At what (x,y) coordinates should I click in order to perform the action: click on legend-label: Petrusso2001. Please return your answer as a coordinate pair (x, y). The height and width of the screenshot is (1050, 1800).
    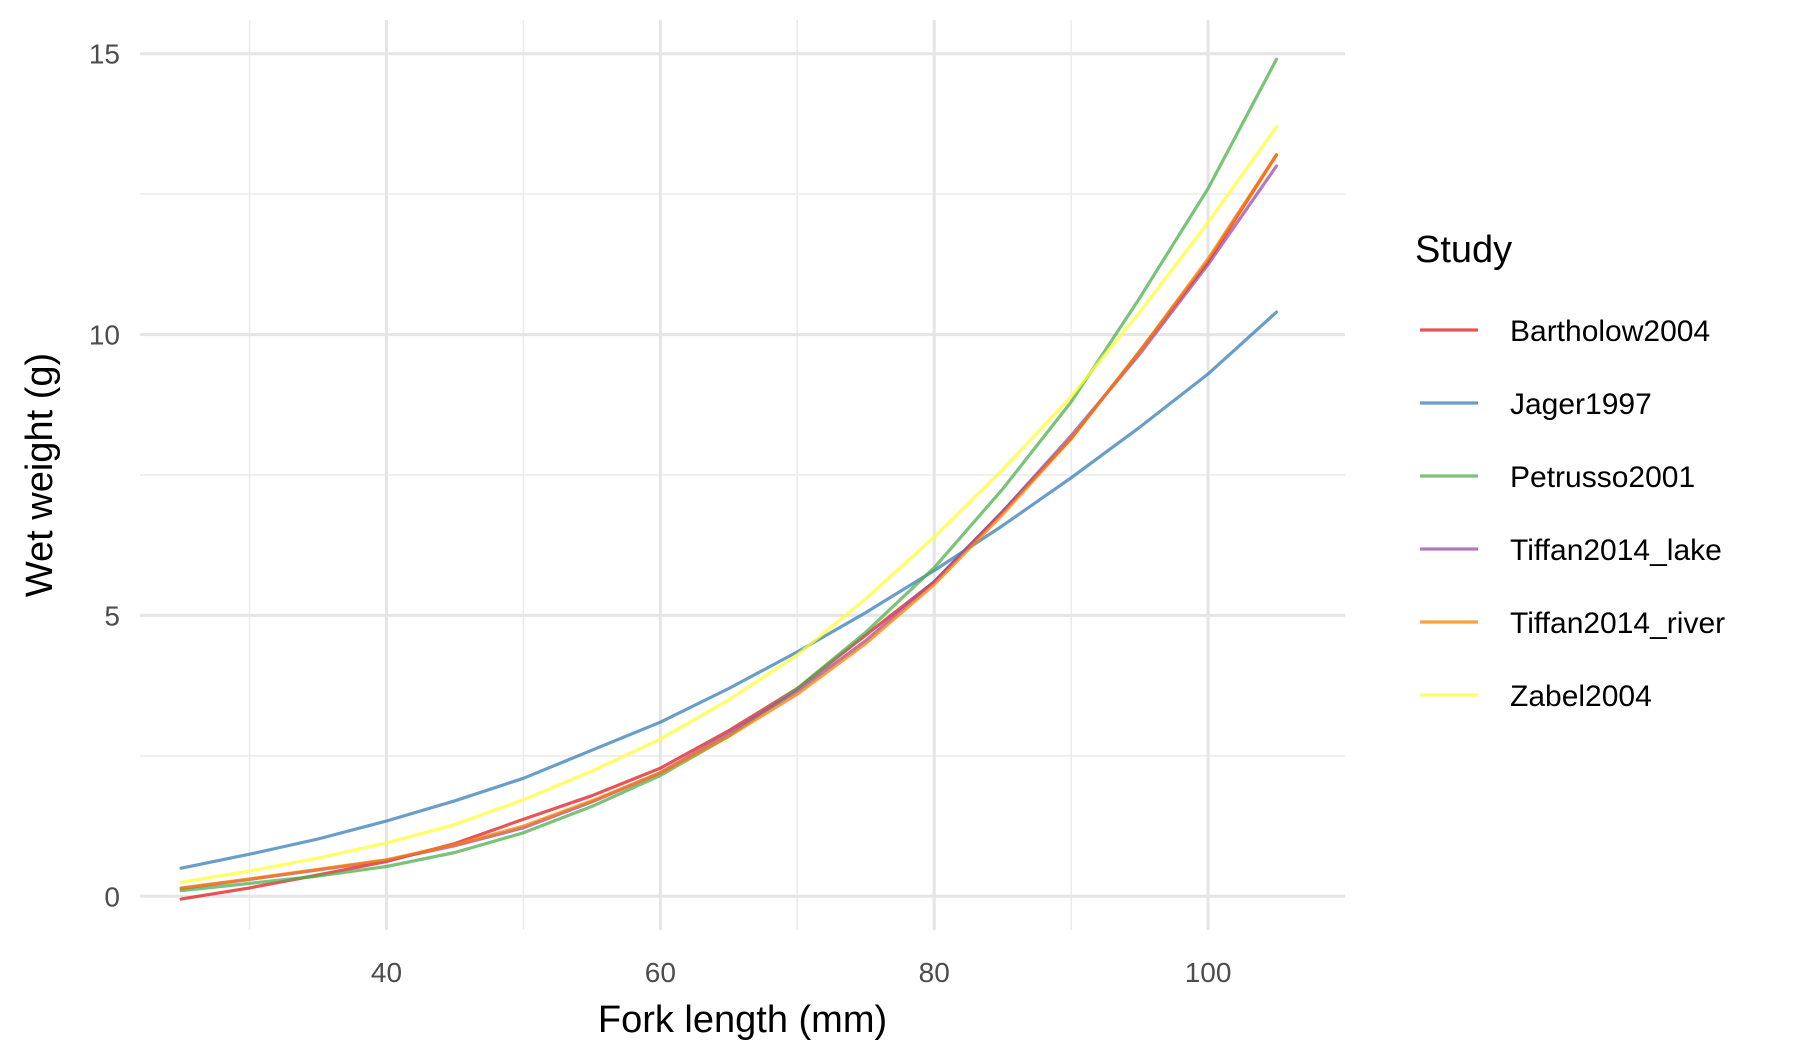
    Looking at the image, I should click on (1602, 477).